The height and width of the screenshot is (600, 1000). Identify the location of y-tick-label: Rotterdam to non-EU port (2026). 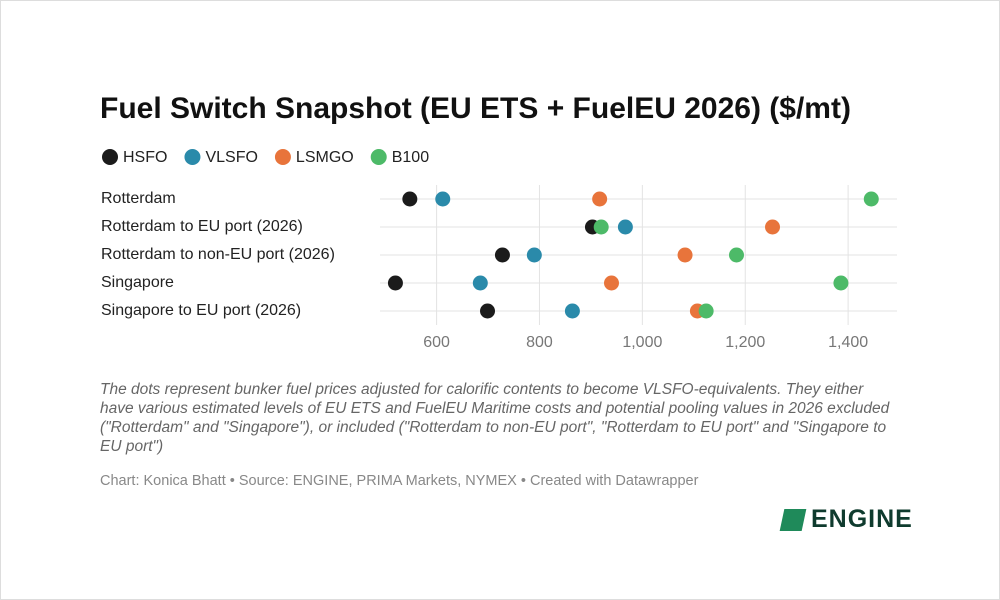
(218, 254).